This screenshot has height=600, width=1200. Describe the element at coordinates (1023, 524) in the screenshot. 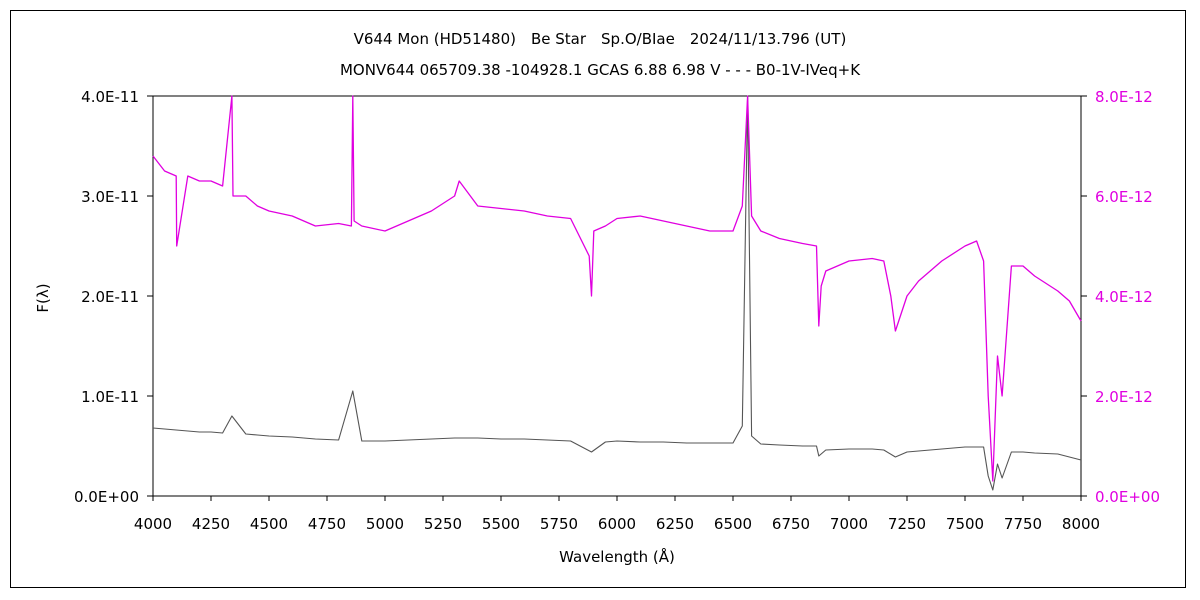

I see `x-tick-label: 7750` at that location.